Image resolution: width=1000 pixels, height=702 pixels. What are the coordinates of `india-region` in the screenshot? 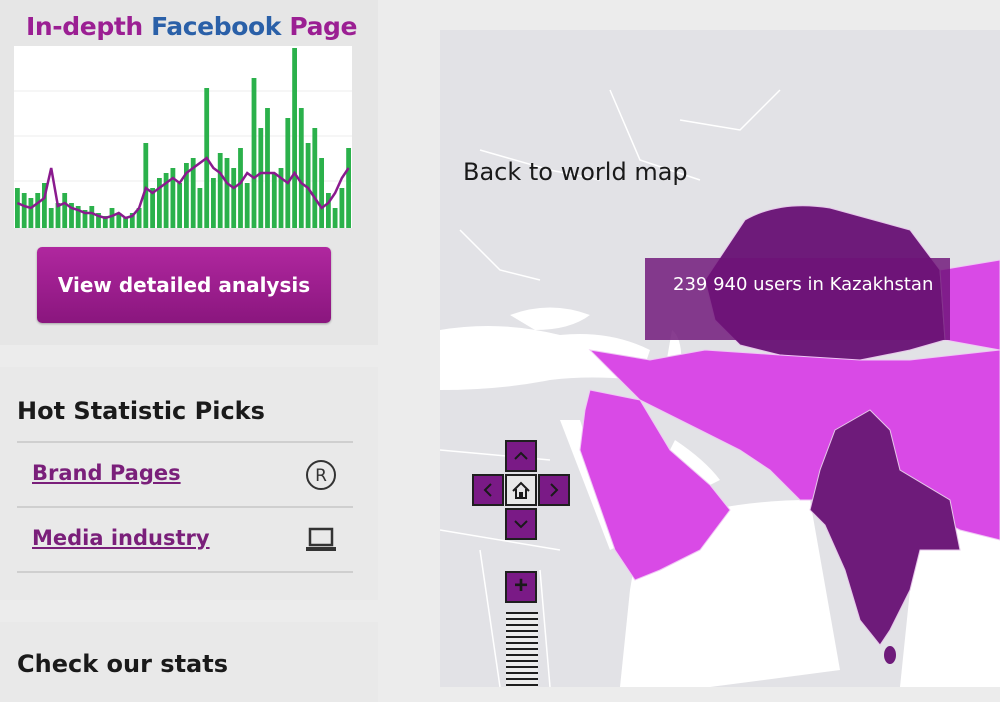 It's located at (885, 527).